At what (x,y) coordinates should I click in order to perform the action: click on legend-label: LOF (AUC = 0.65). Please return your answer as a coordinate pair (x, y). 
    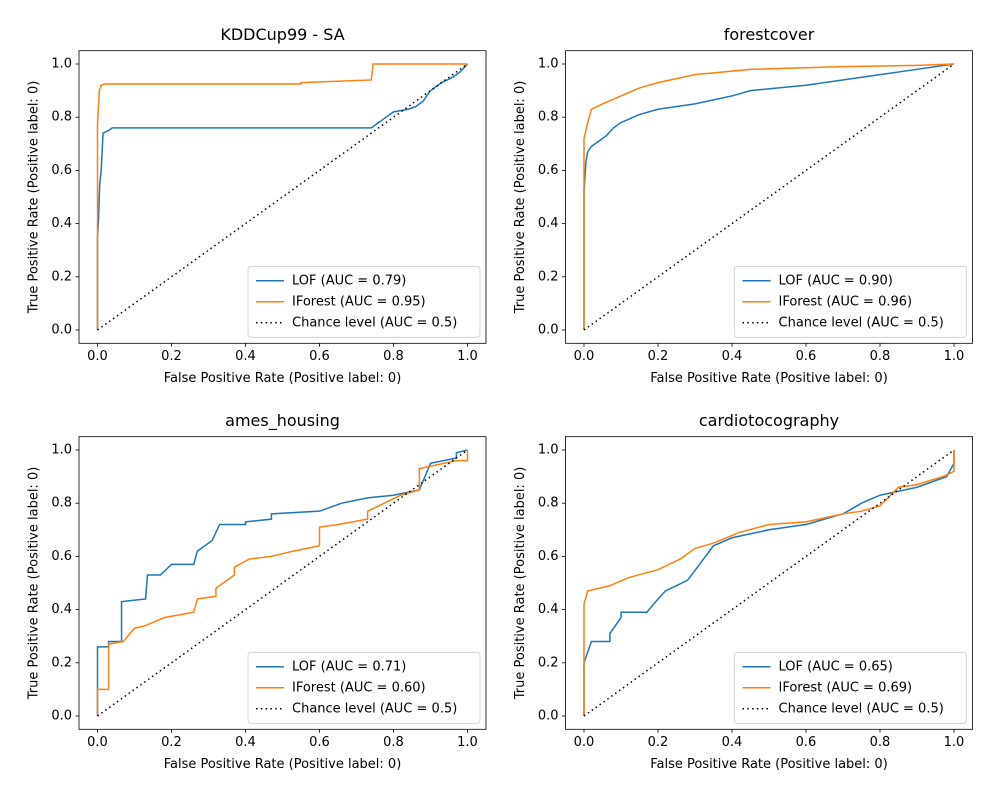
    Looking at the image, I should click on (836, 666).